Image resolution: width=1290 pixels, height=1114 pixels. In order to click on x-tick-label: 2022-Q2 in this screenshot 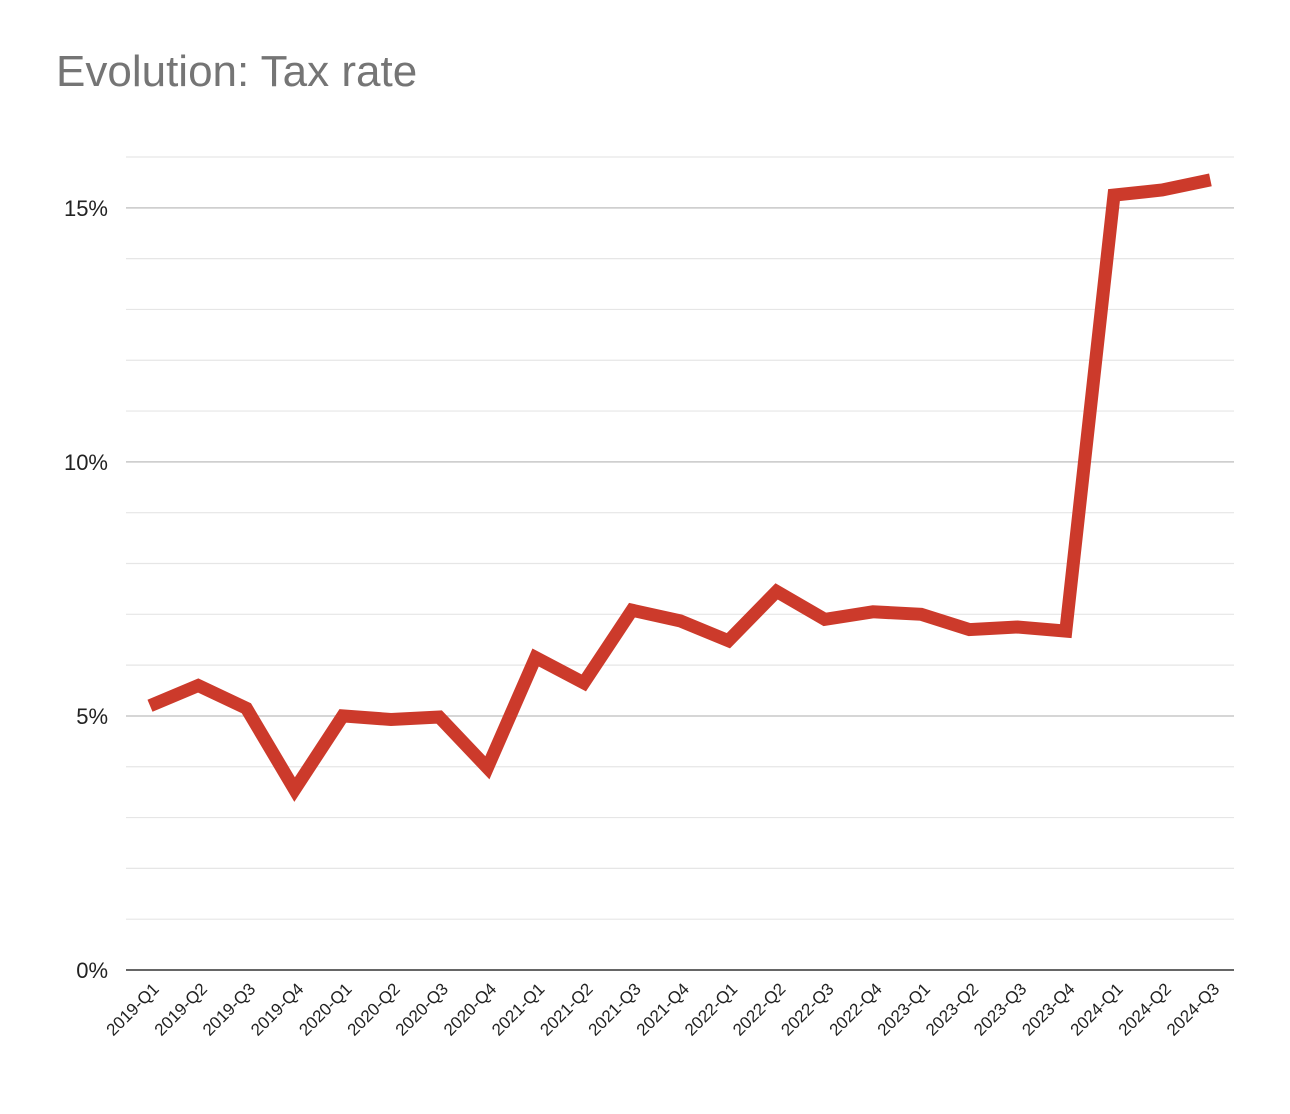, I will do `click(759, 1009)`.